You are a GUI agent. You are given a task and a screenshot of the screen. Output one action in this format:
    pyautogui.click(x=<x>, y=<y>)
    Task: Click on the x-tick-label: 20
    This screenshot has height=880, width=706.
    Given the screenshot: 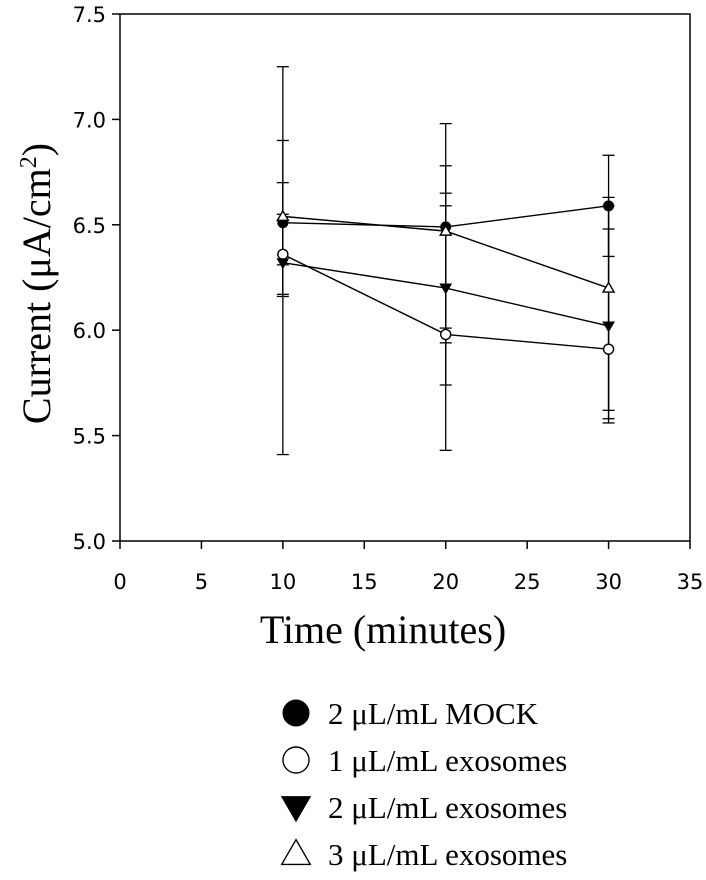 What is the action you would take?
    pyautogui.click(x=445, y=582)
    